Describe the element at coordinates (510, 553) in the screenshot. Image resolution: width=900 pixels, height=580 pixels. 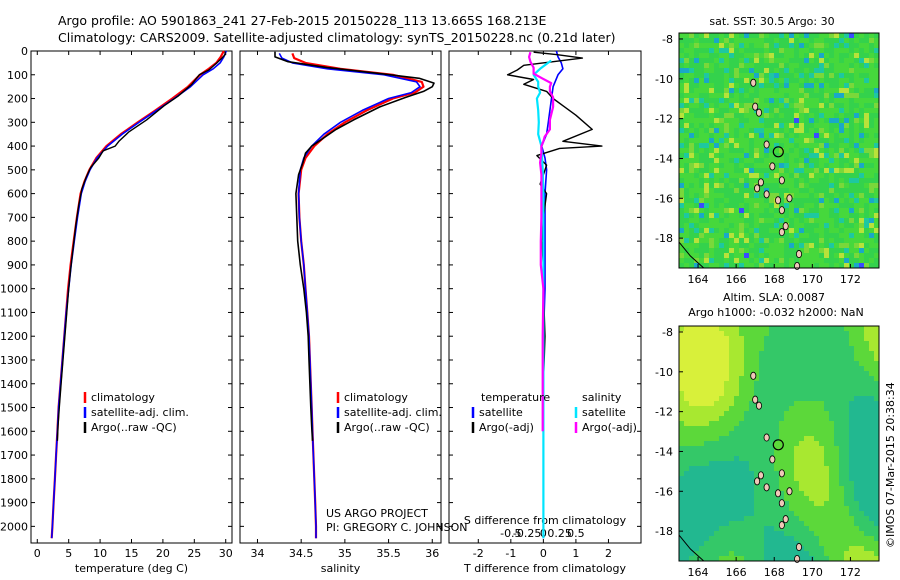
I see `temperature-difference-tick-label: -1` at that location.